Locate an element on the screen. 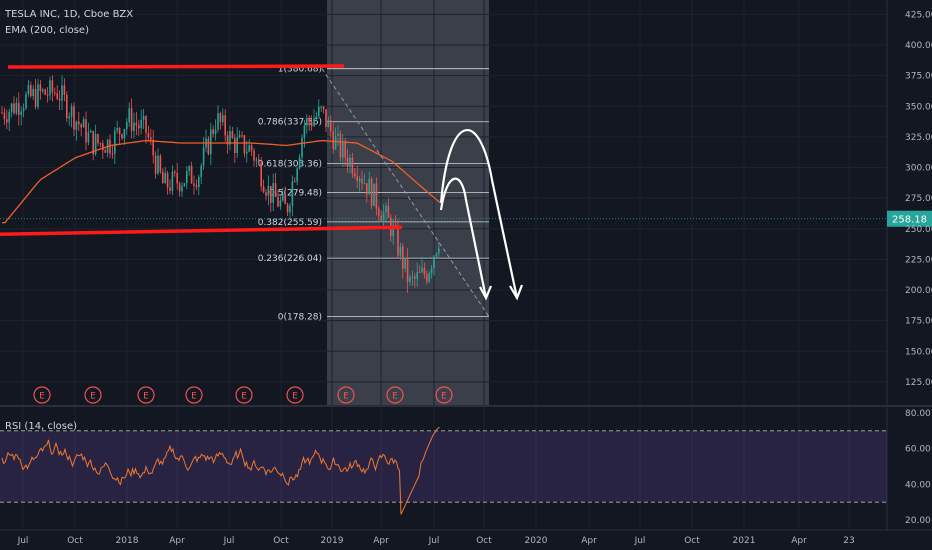 The image size is (932, 550). price-axis-label: 325.00 is located at coordinates (918, 138).